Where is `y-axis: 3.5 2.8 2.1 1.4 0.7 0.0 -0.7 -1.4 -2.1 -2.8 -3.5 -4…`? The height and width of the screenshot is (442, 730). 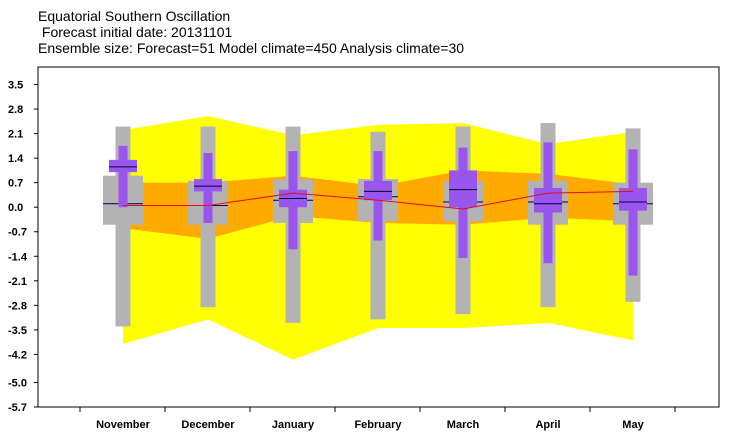 y-axis: 3.5 2.8 2.1 1.4 0.7 0.0 -0.7 -1.4 -2.1 -2.8 -3.5 -4… is located at coordinates (23, 247).